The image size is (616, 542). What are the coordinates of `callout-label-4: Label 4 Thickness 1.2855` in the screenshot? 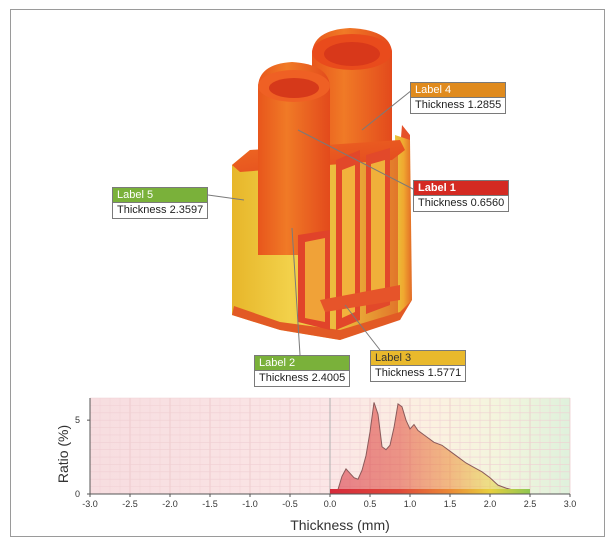 It's located at (458, 98).